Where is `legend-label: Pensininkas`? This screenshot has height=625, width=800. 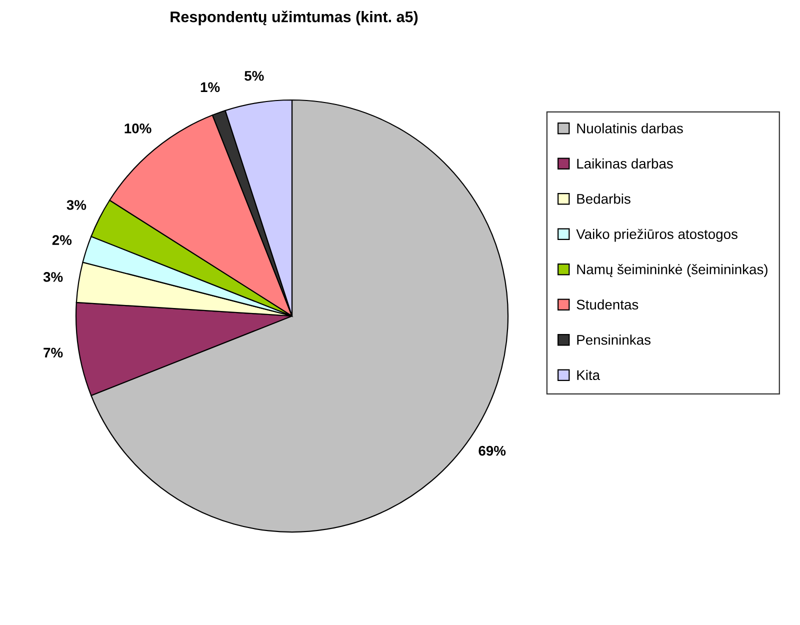
legend-label: Pensininkas is located at coordinates (613, 339).